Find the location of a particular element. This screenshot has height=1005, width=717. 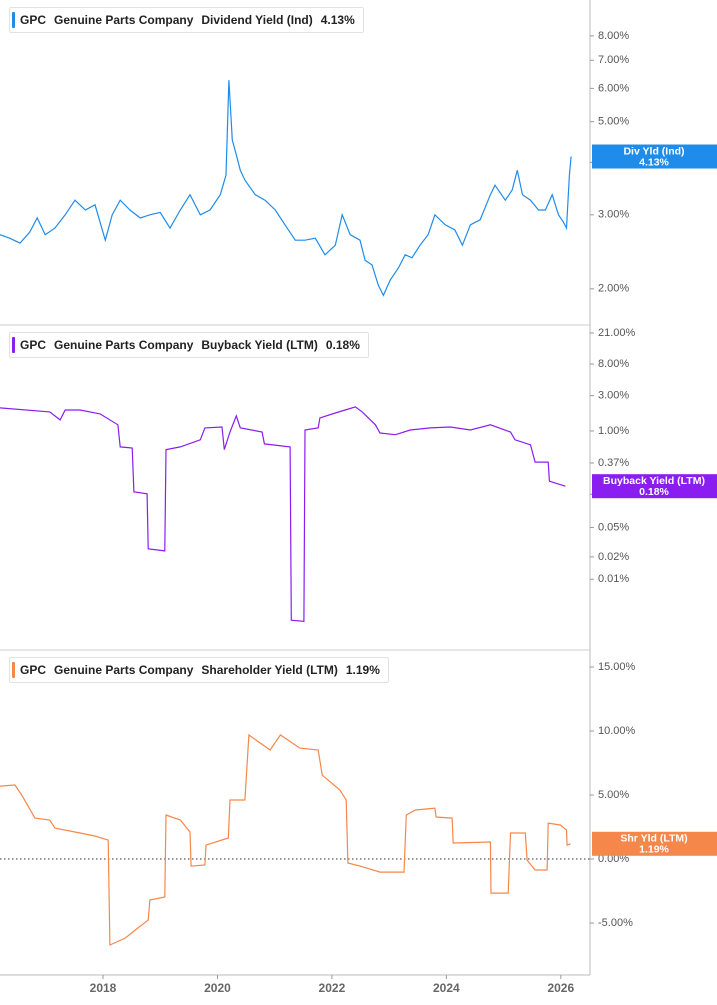

badge-name: Shr Yld (LTM) is located at coordinates (653, 839).